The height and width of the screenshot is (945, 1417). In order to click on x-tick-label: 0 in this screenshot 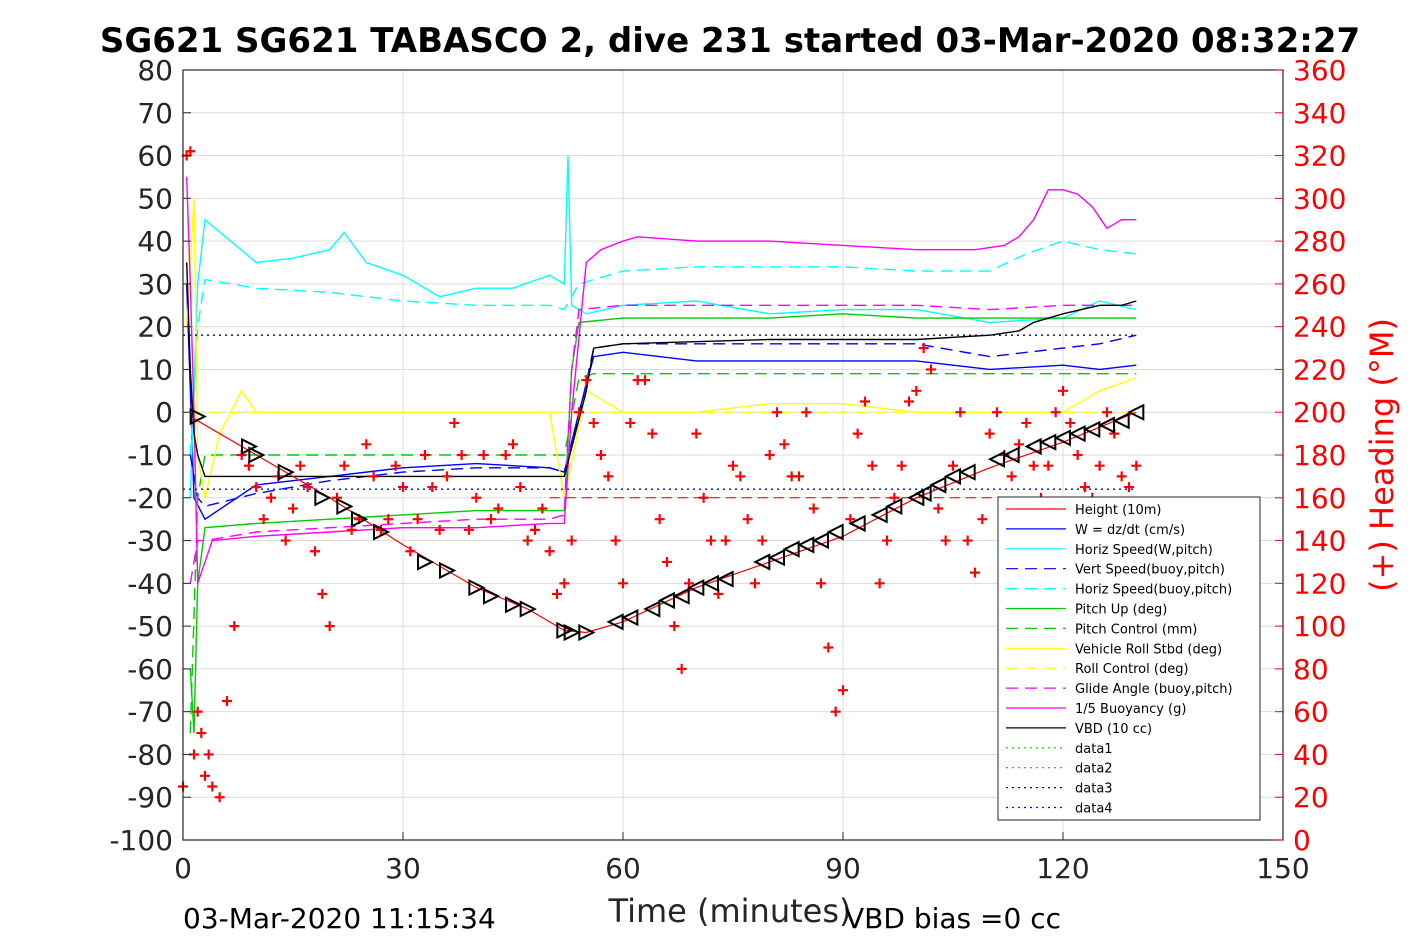, I will do `click(183, 868)`.